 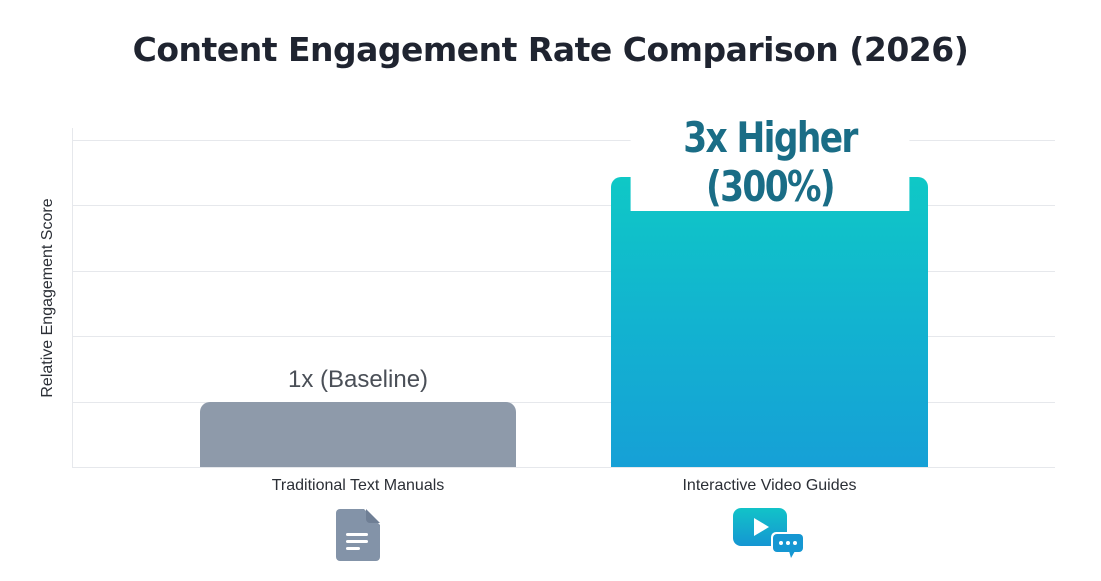 I want to click on document-icon, so click(x=358, y=535).